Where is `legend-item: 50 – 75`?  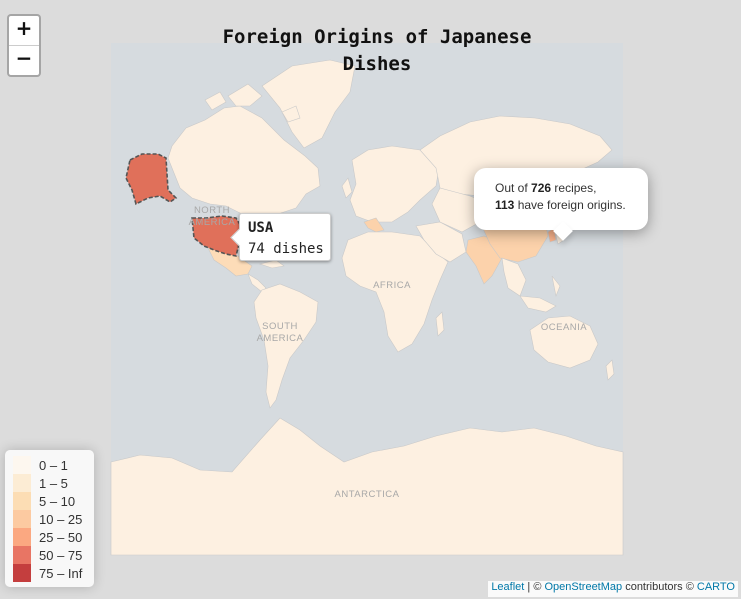
legend-item: 50 – 75 is located at coordinates (53, 555).